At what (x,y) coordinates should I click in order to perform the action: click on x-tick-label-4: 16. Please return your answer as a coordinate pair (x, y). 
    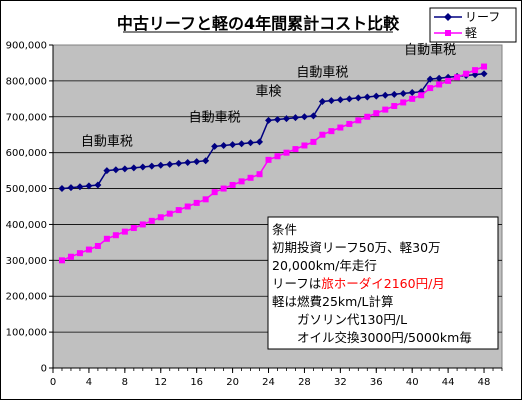
    Looking at the image, I should click on (196, 382).